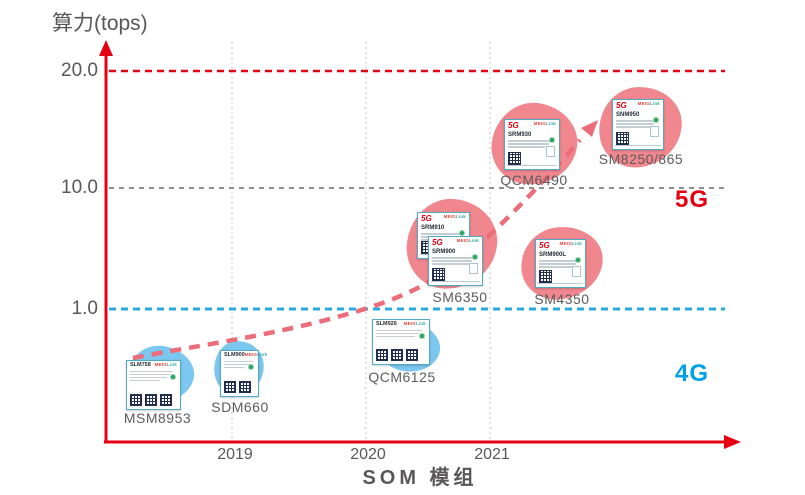 The image size is (805, 495). What do you see at coordinates (534, 180) in the screenshot?
I see `module-label-qcm6490: QCM6490` at bounding box center [534, 180].